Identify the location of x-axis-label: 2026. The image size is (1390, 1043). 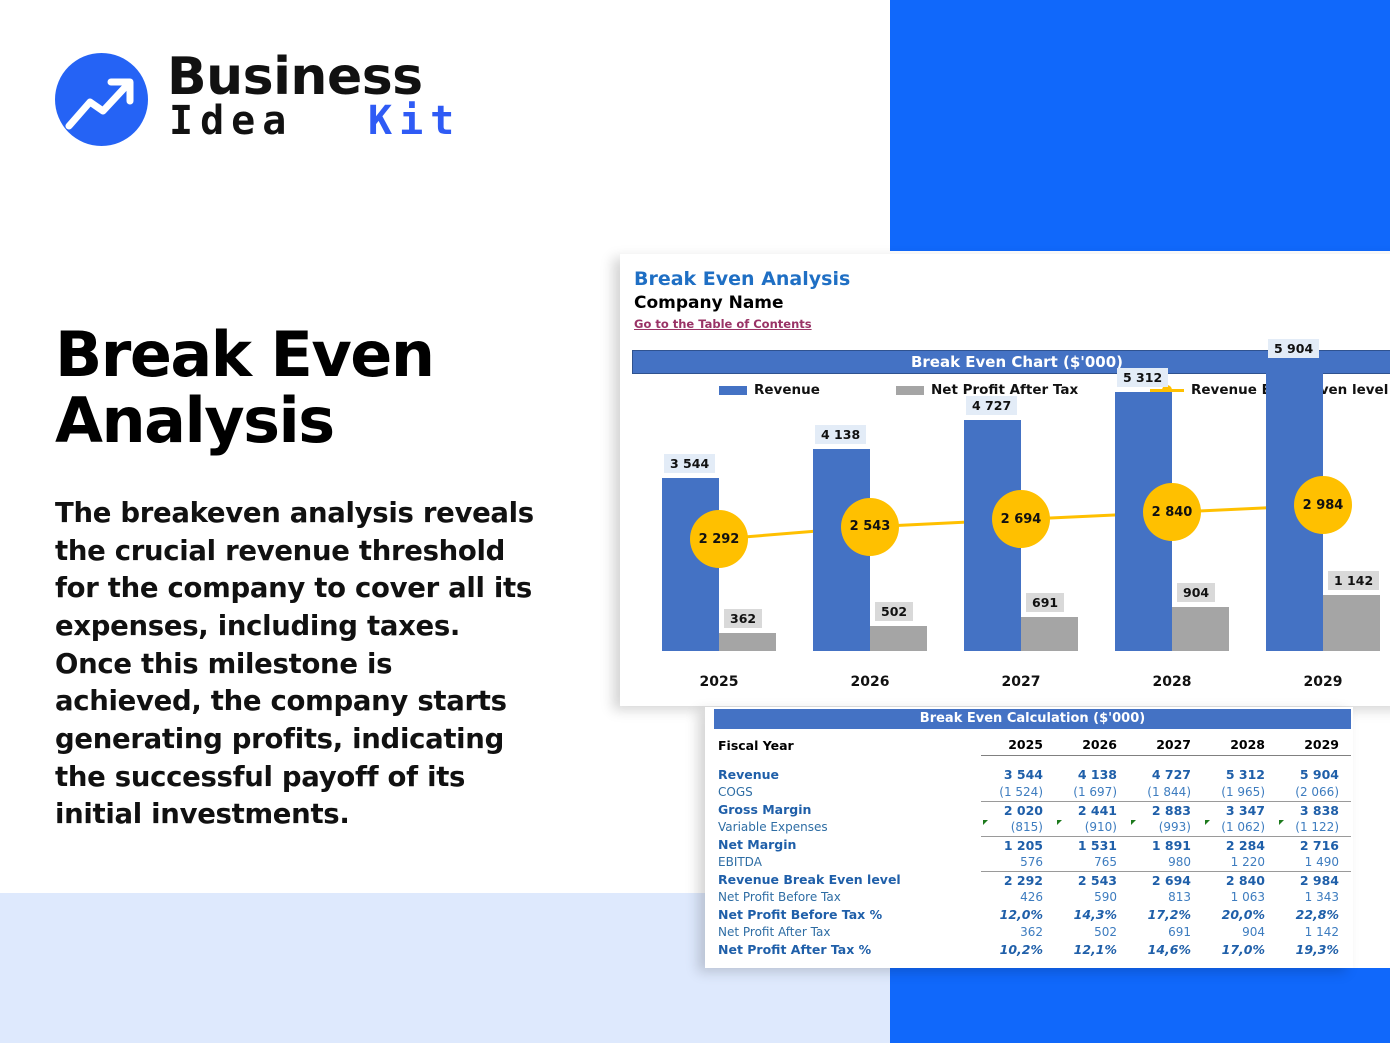
(870, 682).